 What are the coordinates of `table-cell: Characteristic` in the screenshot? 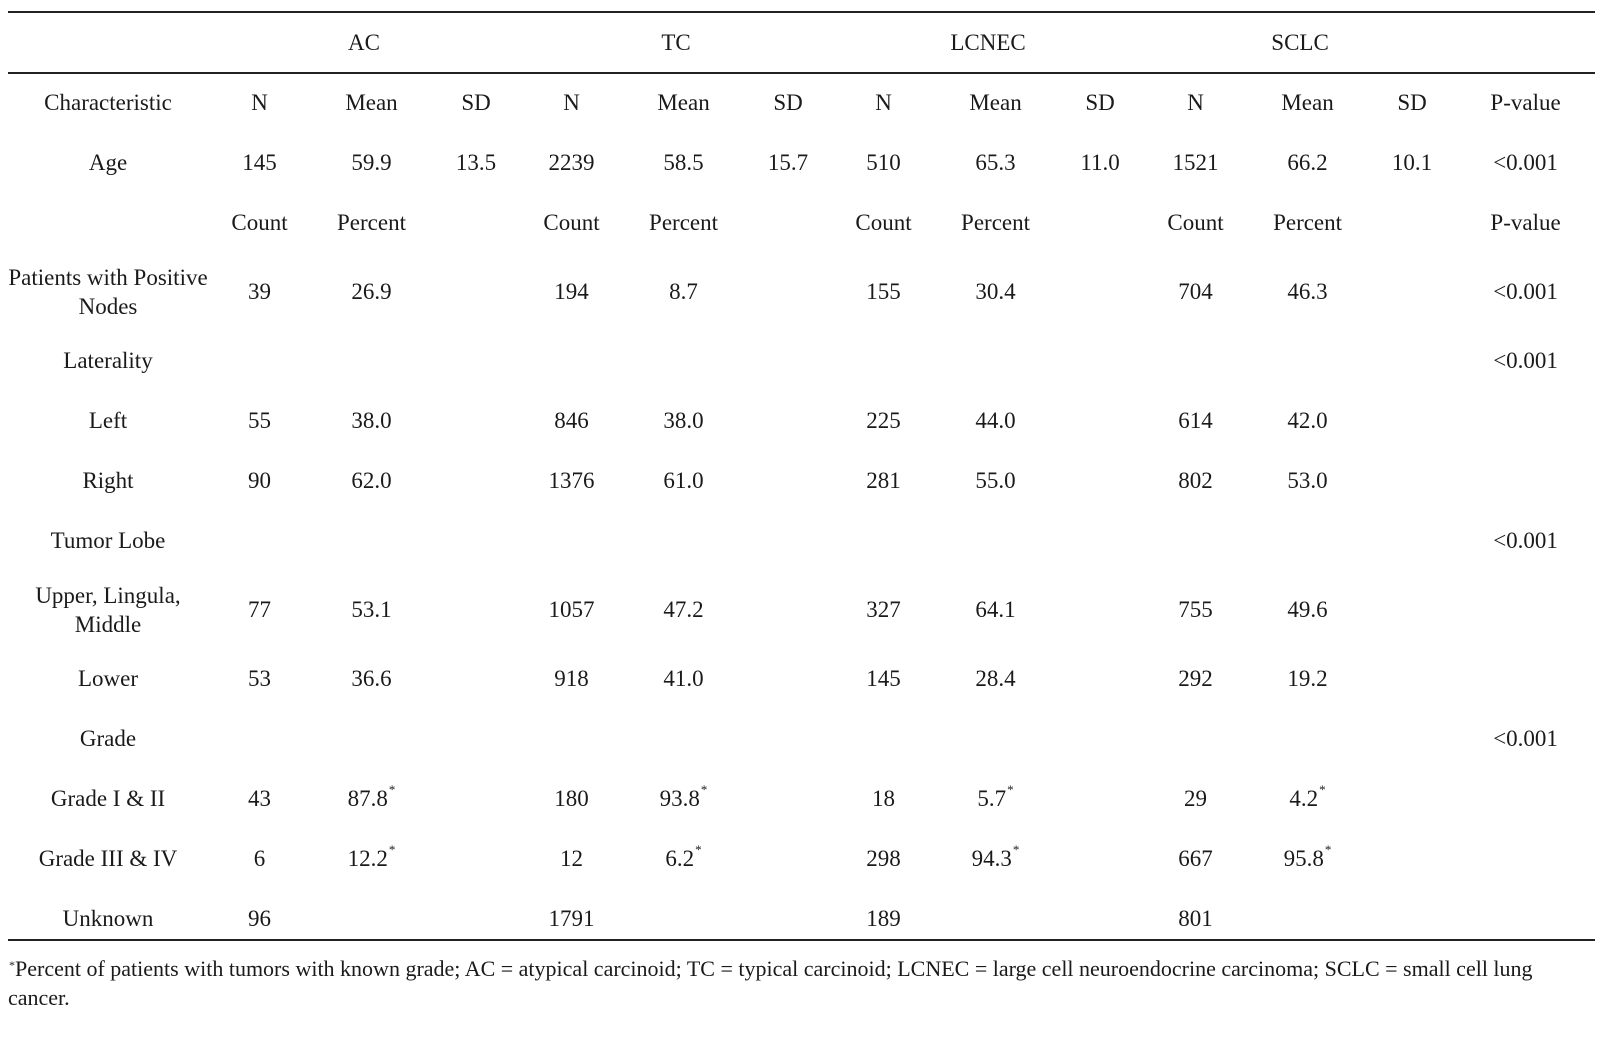 It's located at (108, 102).